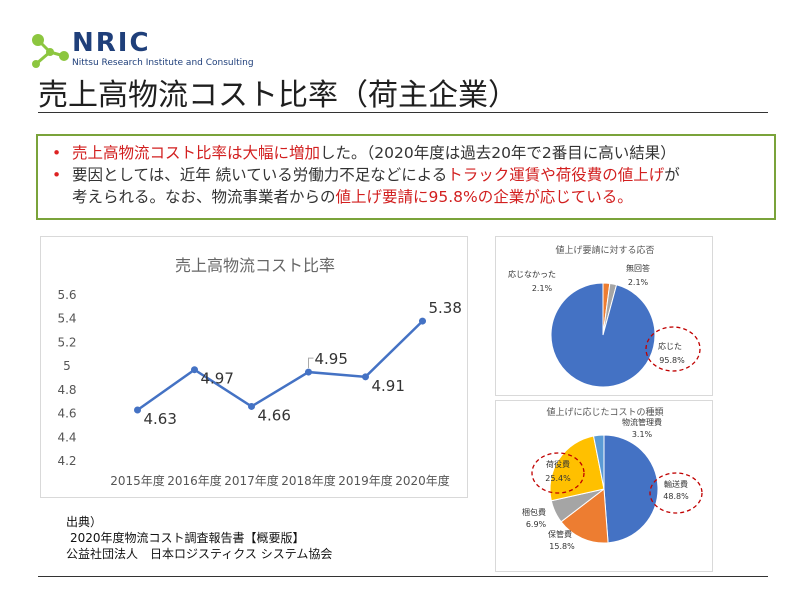 This screenshot has height=606, width=800. Describe the element at coordinates (676, 496) in the screenshot. I see `slice-label: 48.8%` at that location.